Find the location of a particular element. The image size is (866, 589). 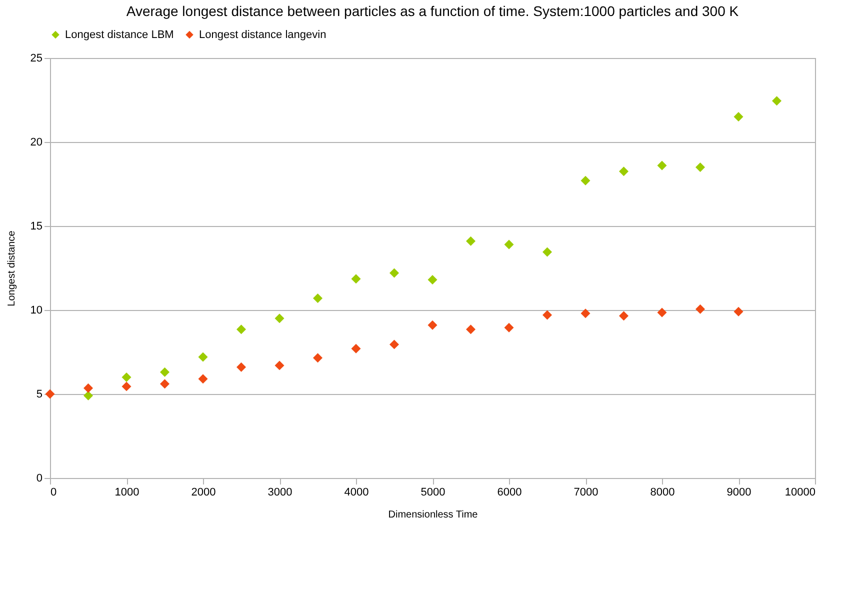

x-tick-label: 3000 is located at coordinates (280, 492).